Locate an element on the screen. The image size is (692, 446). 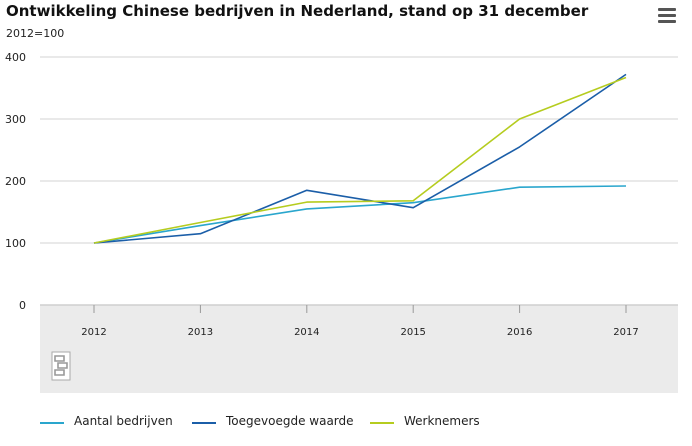
x-tick-label: 2012 is located at coordinates (93, 332).